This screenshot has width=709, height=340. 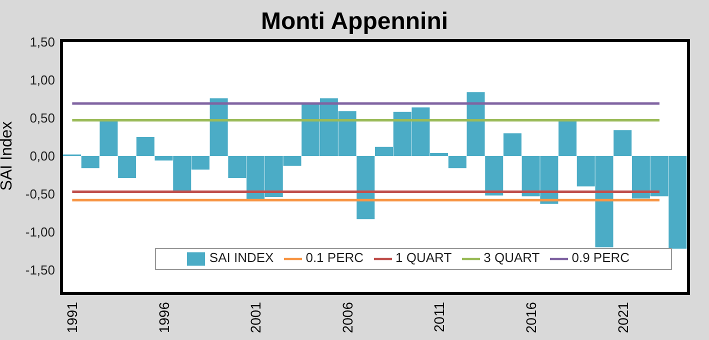 What do you see at coordinates (256, 318) in the screenshot?
I see `x-tick-label: 2001` at bounding box center [256, 318].